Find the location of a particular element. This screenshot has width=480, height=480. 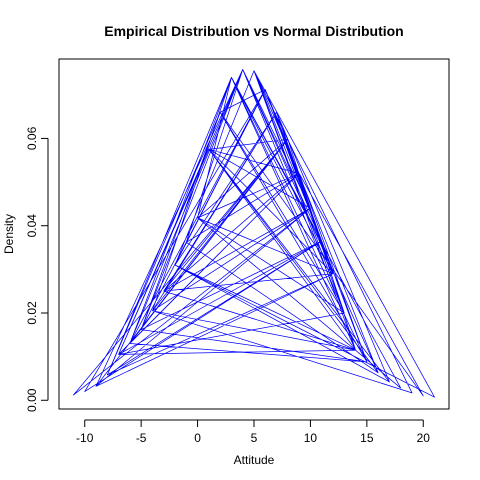

x-tick-label: 20 is located at coordinates (424, 438).